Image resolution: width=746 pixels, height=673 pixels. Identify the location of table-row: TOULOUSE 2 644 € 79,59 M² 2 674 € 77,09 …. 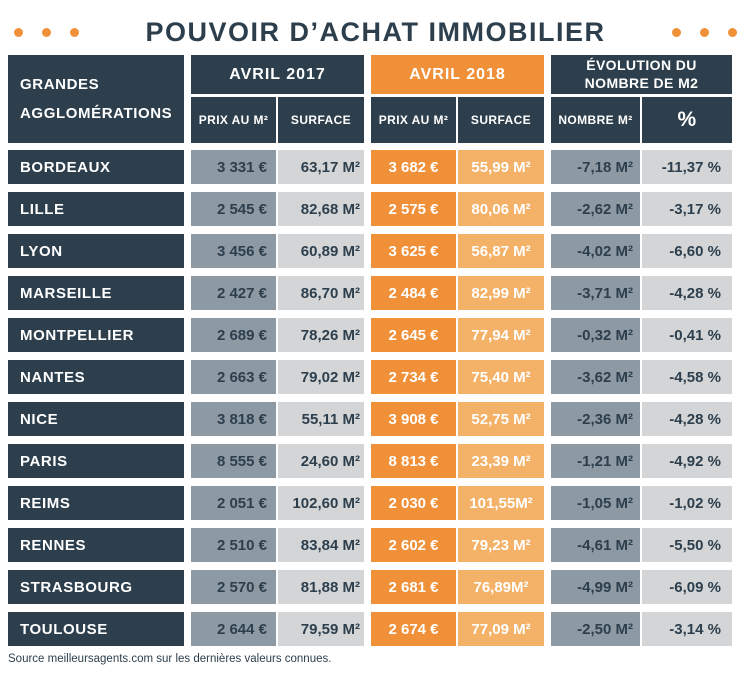
(373, 629).